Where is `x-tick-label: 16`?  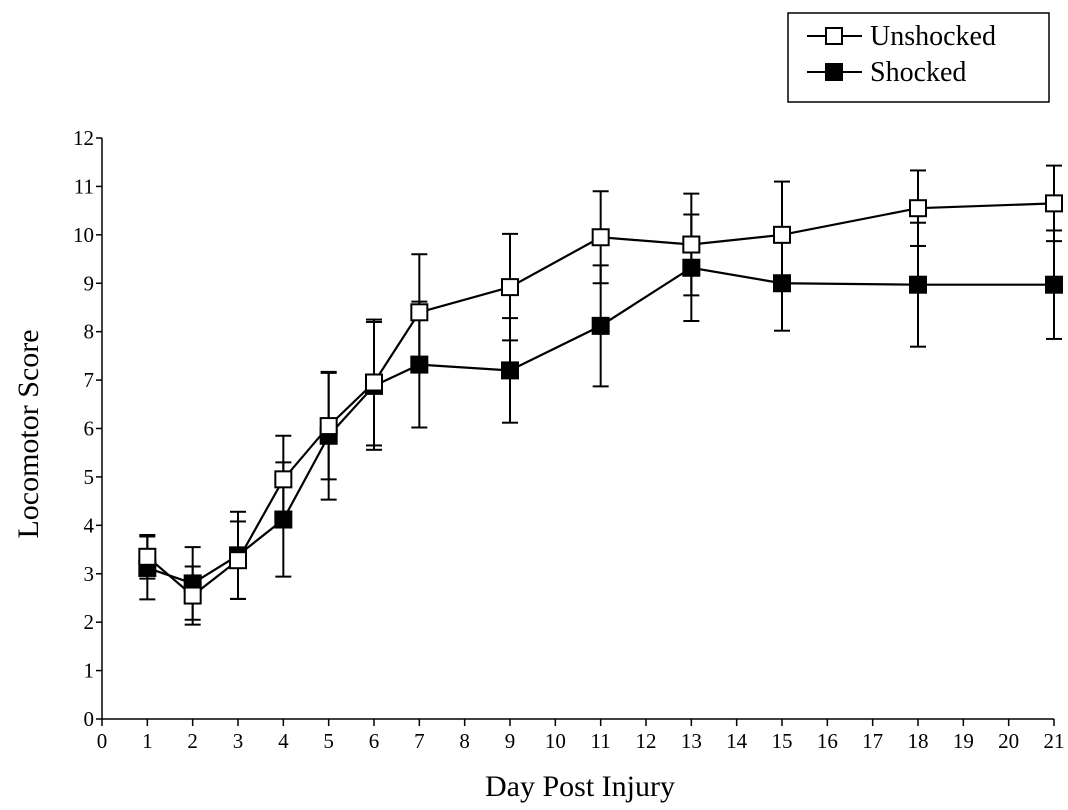 x-tick-label: 16 is located at coordinates (827, 741).